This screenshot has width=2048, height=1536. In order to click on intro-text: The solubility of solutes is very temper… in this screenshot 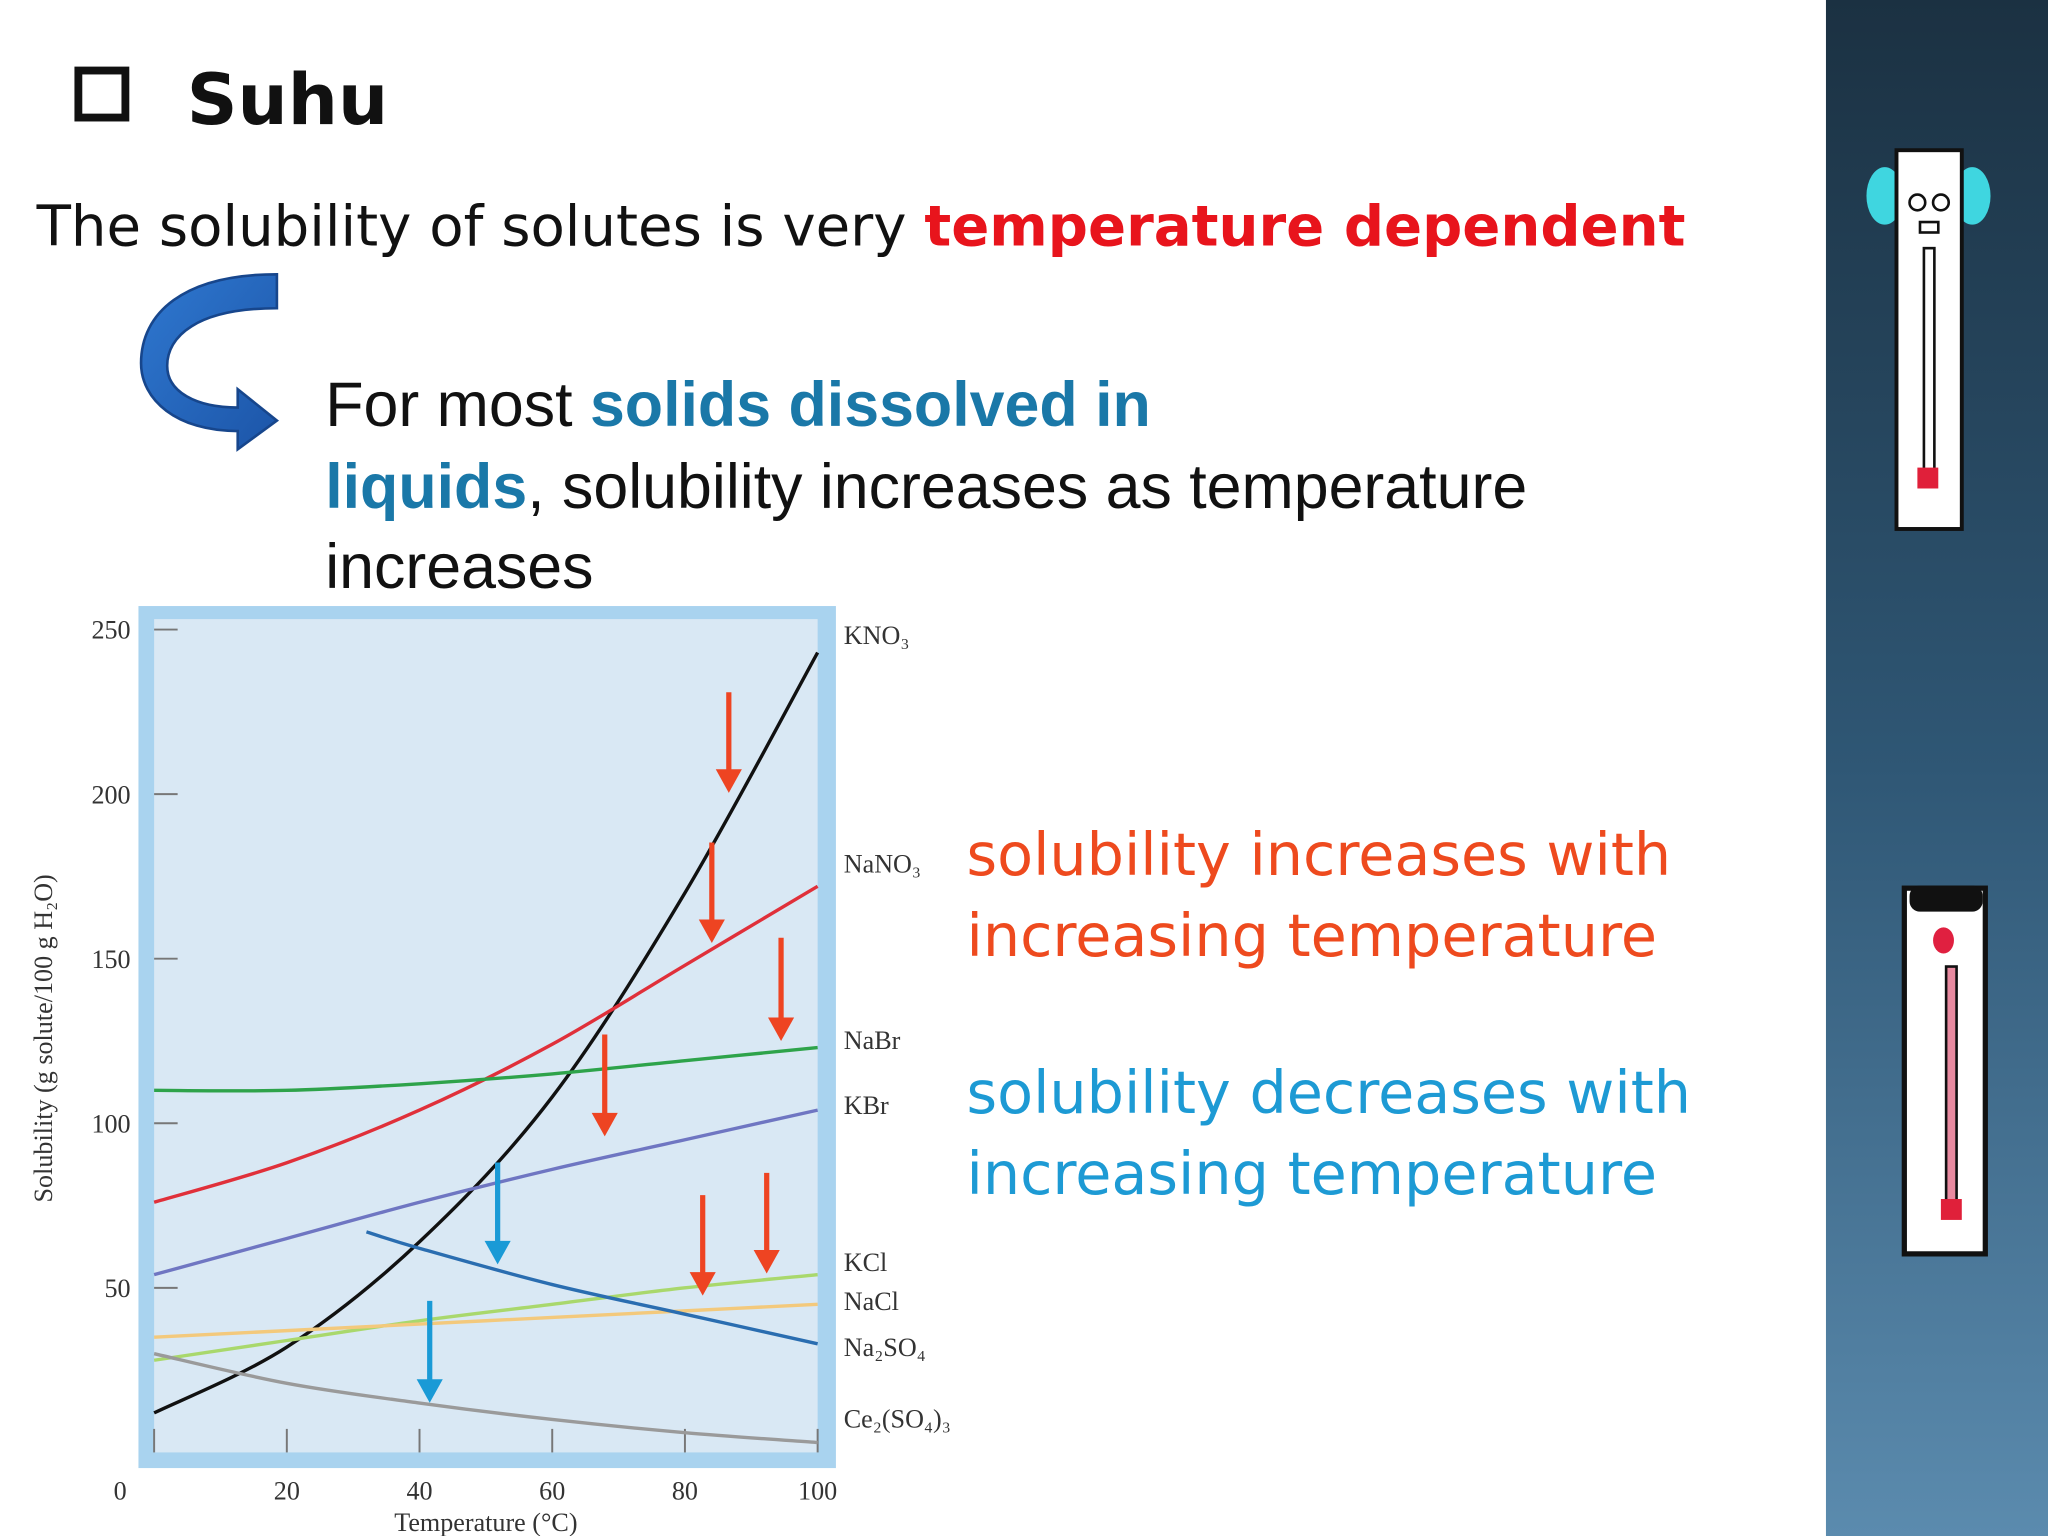, I will do `click(861, 227)`.